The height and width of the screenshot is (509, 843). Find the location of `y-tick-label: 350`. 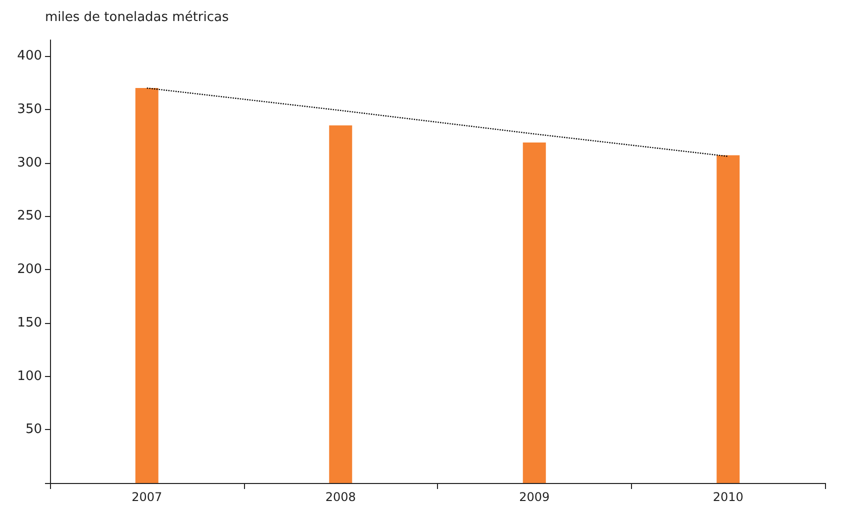

y-tick-label: 350 is located at coordinates (29, 109).